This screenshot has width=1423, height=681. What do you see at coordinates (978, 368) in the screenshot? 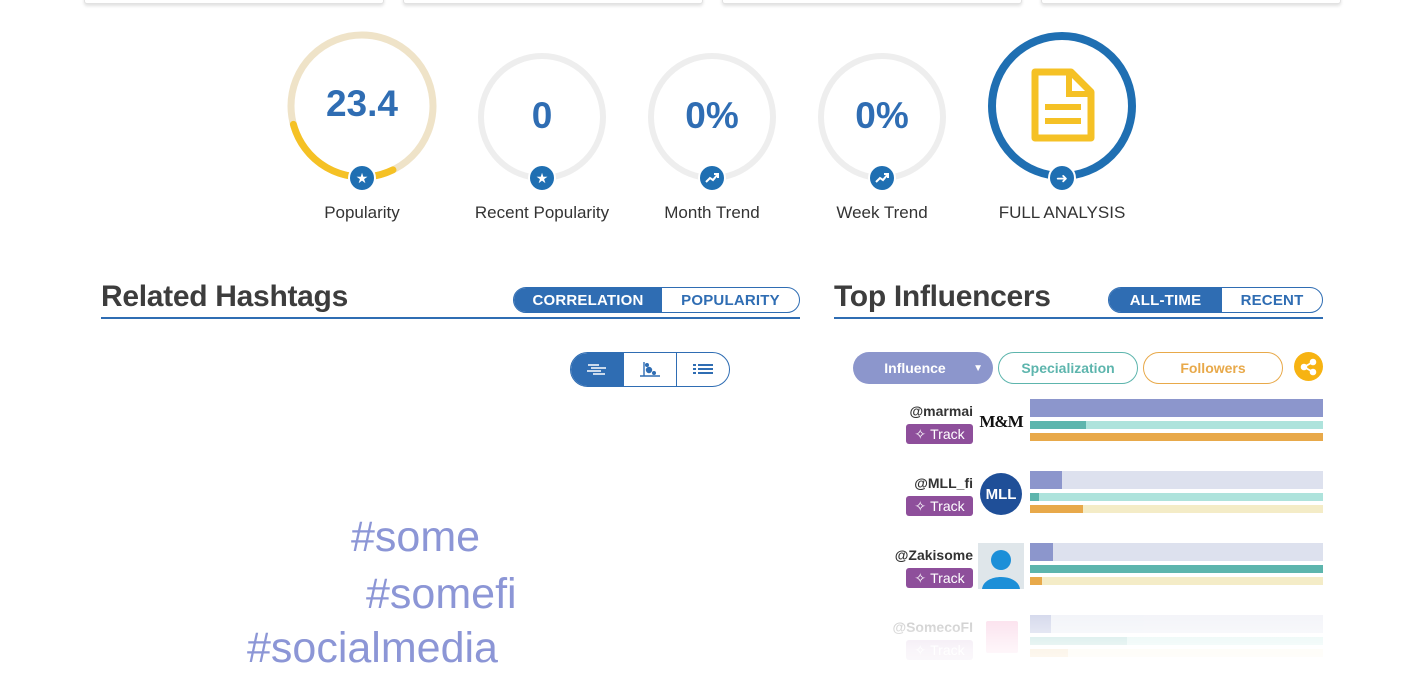
I see `caret-down-icon: ▼` at bounding box center [978, 368].